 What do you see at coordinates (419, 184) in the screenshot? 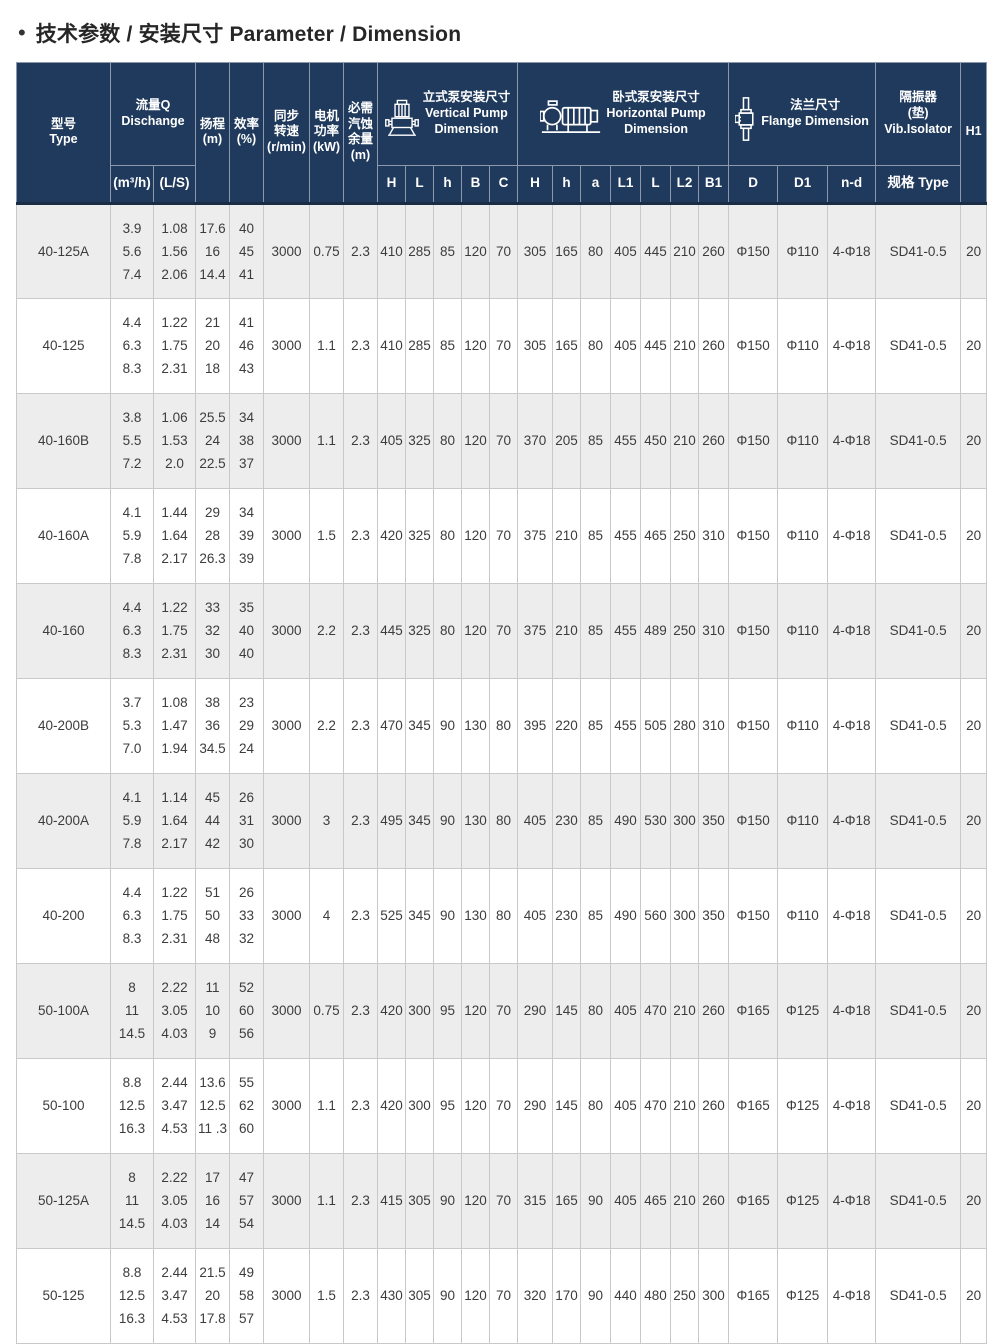
I see `header-vertical-col: L` at bounding box center [419, 184].